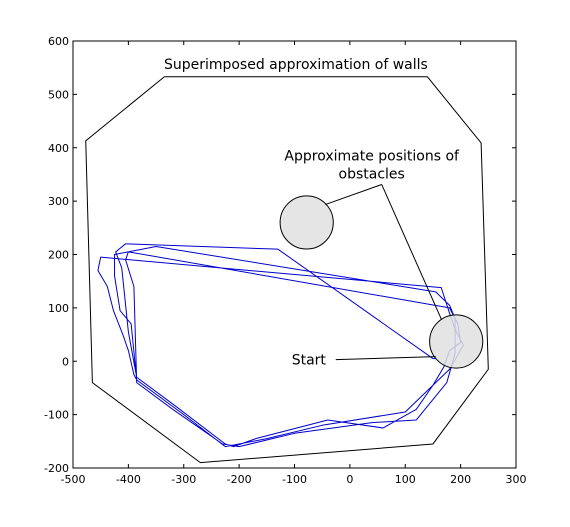 Image resolution: width=570 pixels, height=527 pixels. I want to click on start-annotation: Start, so click(309, 361).